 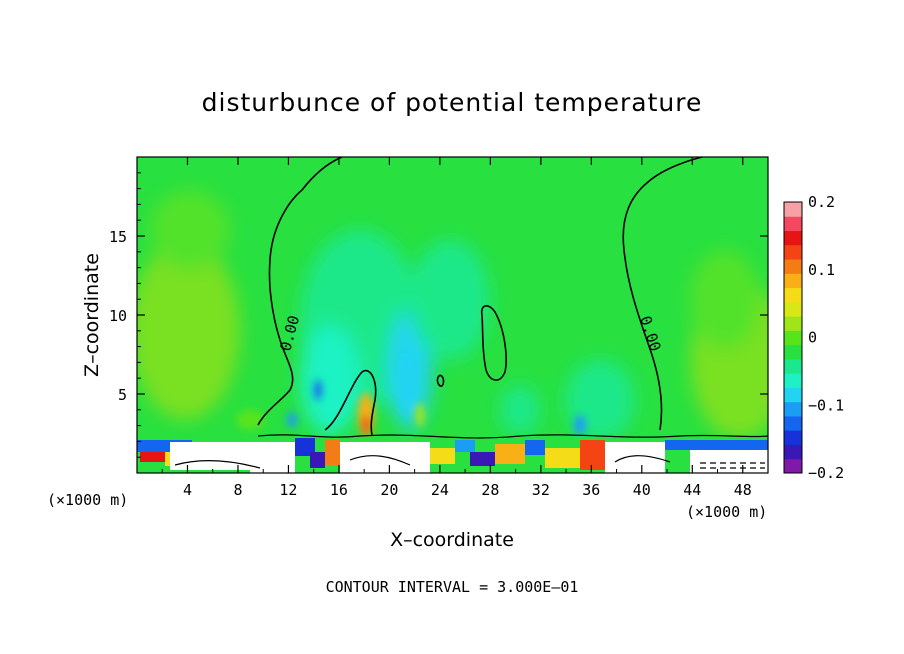 I want to click on boundary-layer, so click(x=452, y=455).